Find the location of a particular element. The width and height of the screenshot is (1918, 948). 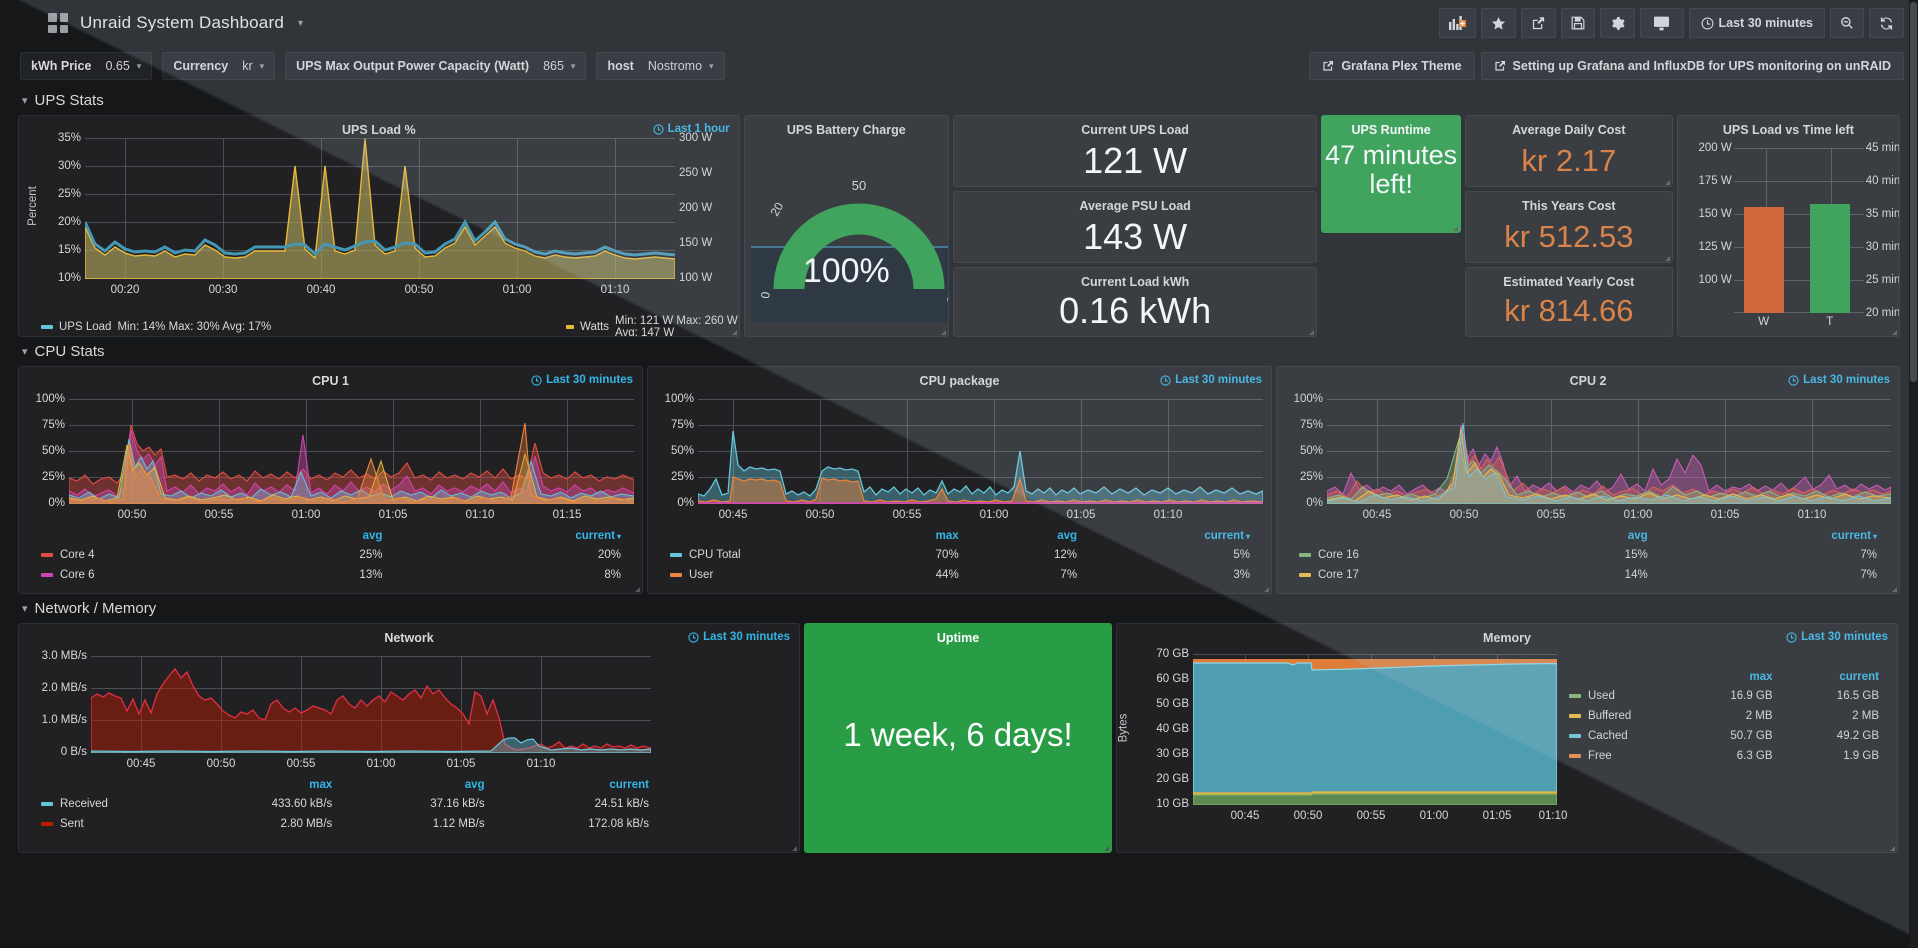

panel-time-range: Last 1 hour is located at coordinates (691, 129).